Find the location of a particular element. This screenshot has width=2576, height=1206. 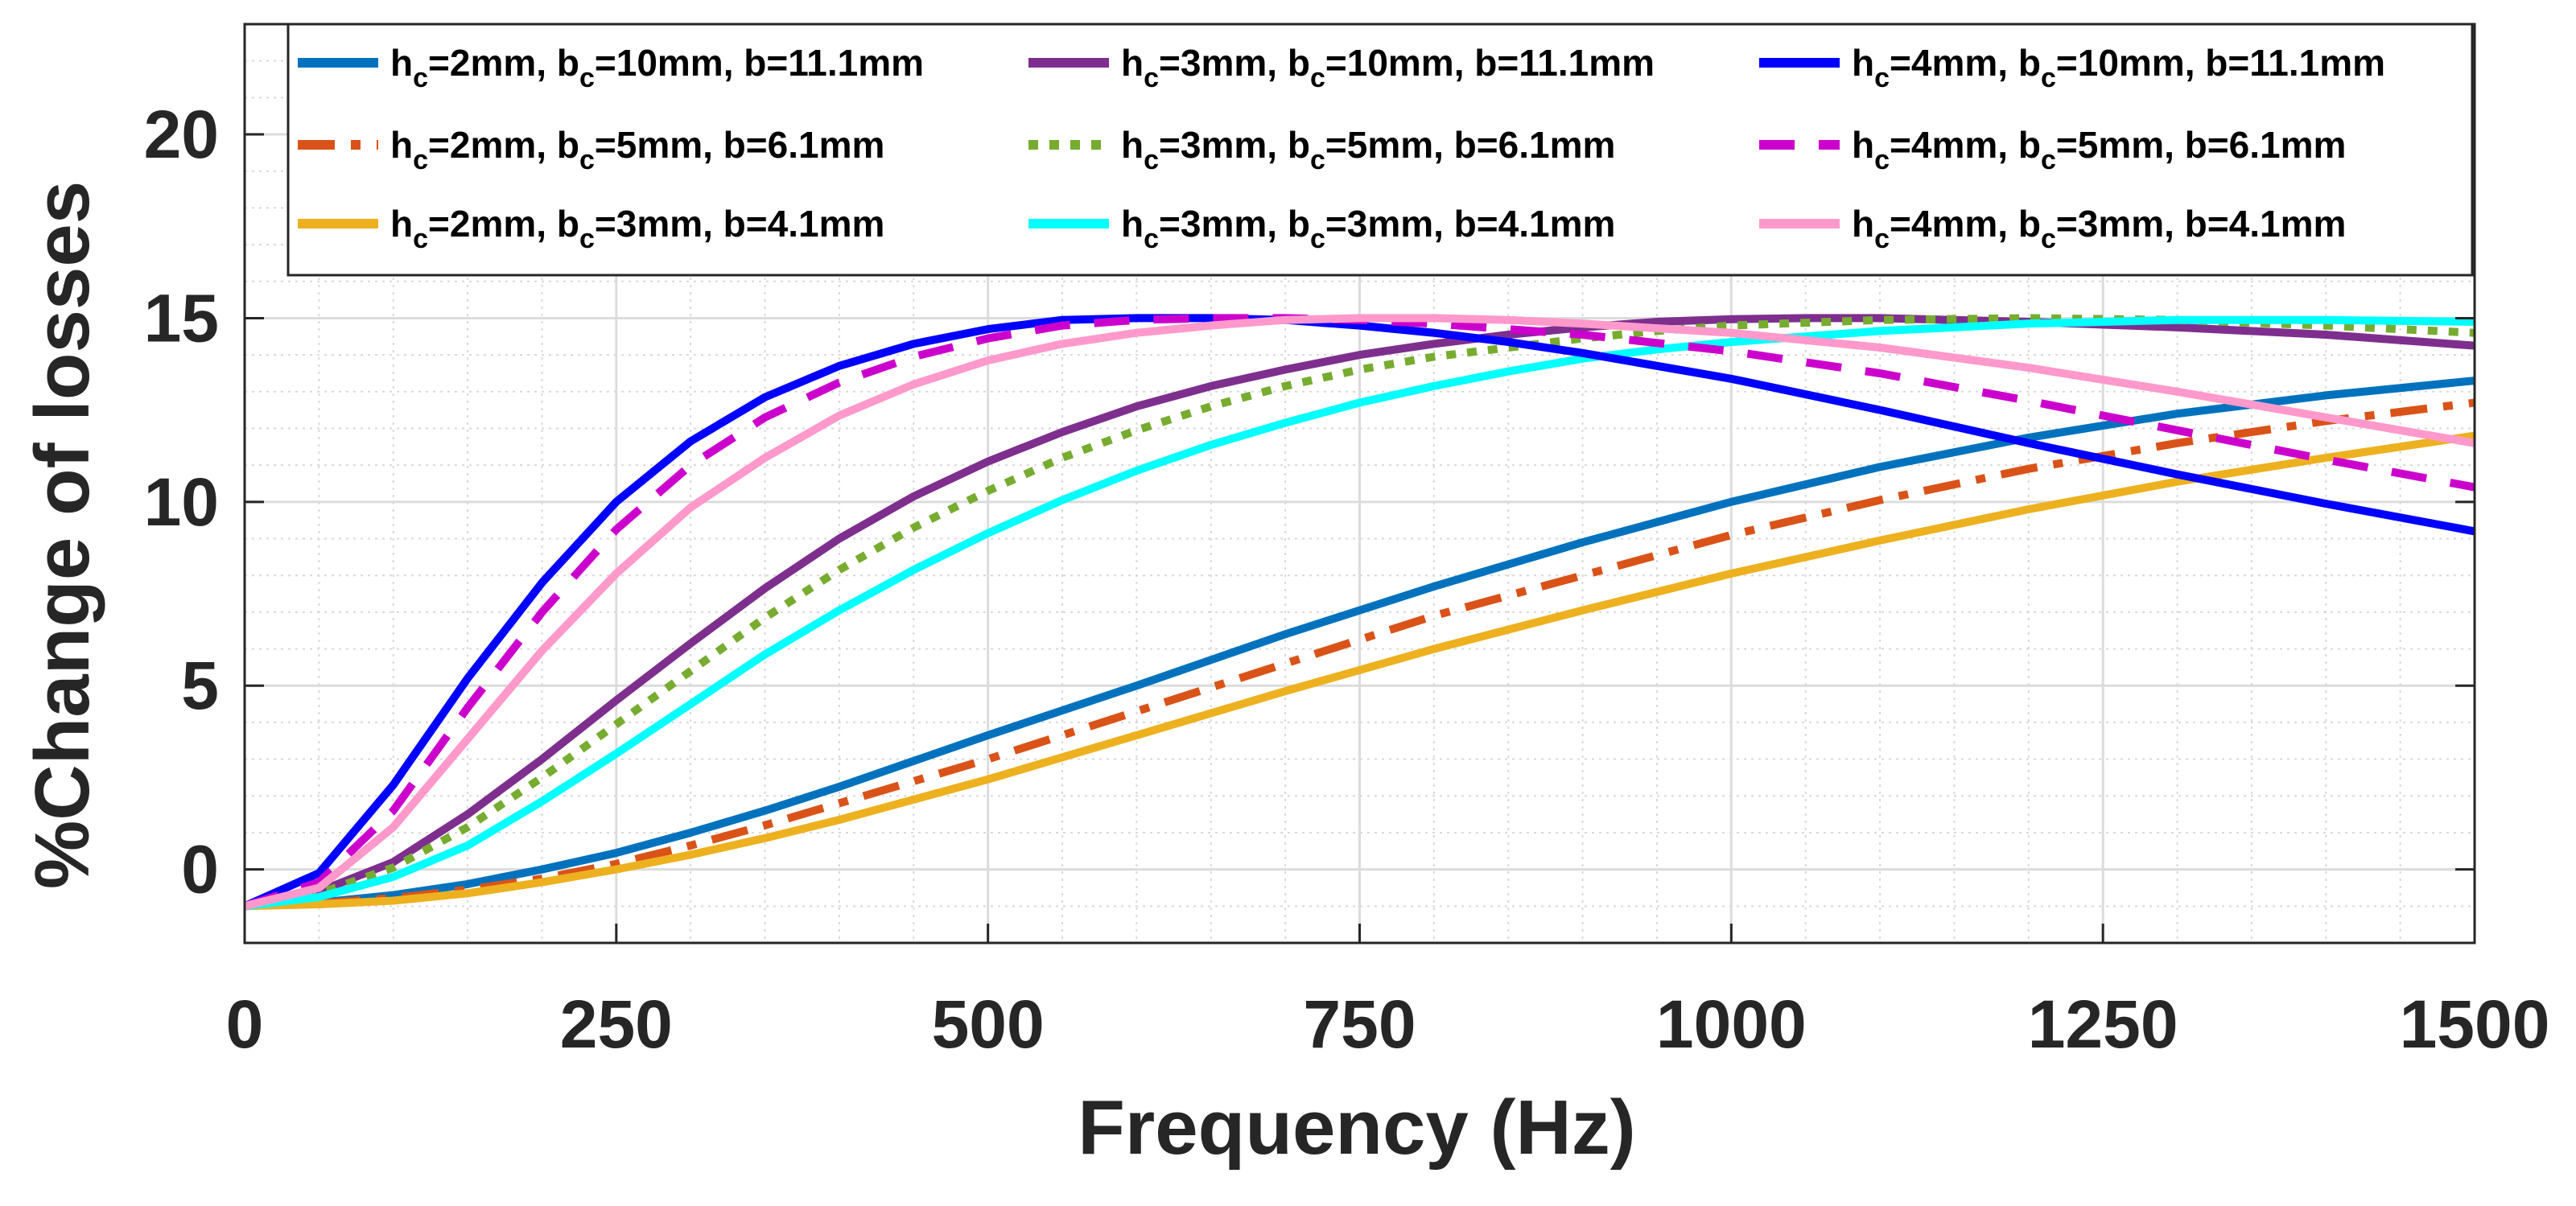

legend-label: hc=3mm, bc=5mm, b=6.1mm is located at coordinates (1368, 149).